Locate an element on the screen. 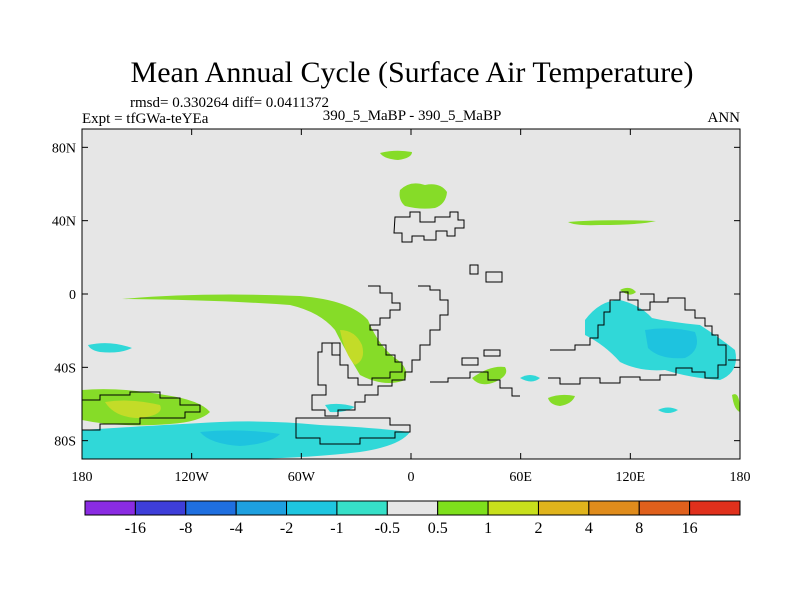 This screenshot has width=800, height=600. coastline-asia-east is located at coordinates (637, 338).